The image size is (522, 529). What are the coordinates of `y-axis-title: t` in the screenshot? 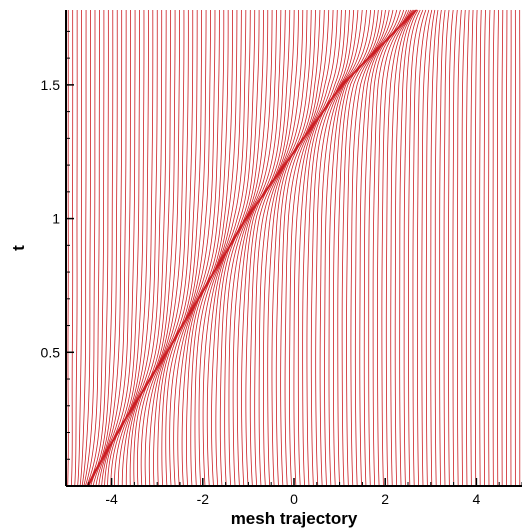 It's located at (18, 248).